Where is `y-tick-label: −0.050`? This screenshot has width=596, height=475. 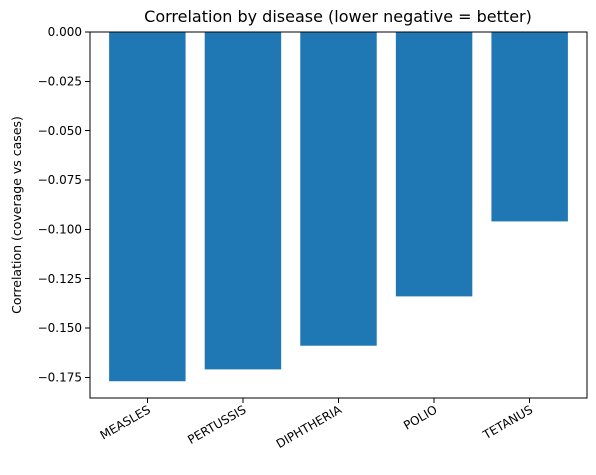 y-tick-label: −0.050 is located at coordinates (60, 131).